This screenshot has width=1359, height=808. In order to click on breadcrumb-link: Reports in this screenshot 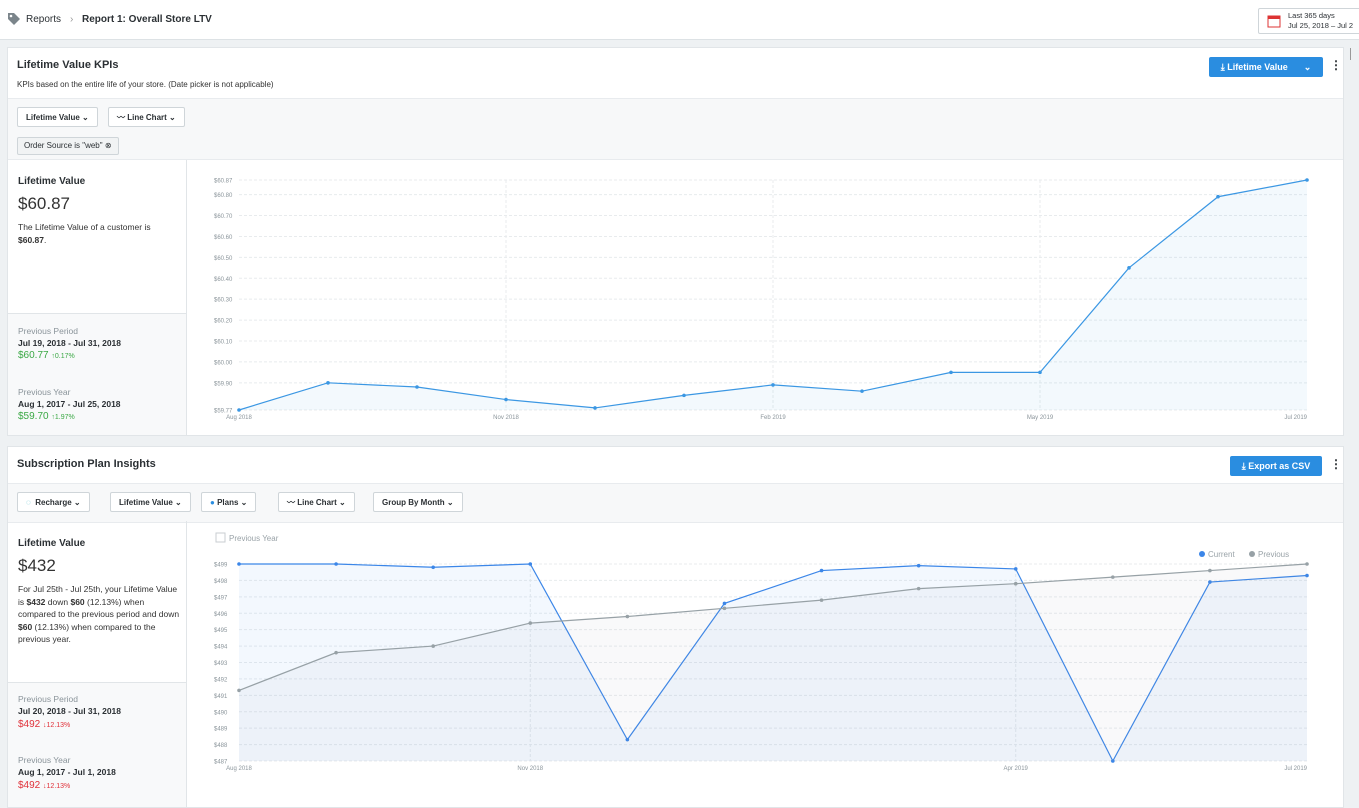, I will do `click(44, 19)`.